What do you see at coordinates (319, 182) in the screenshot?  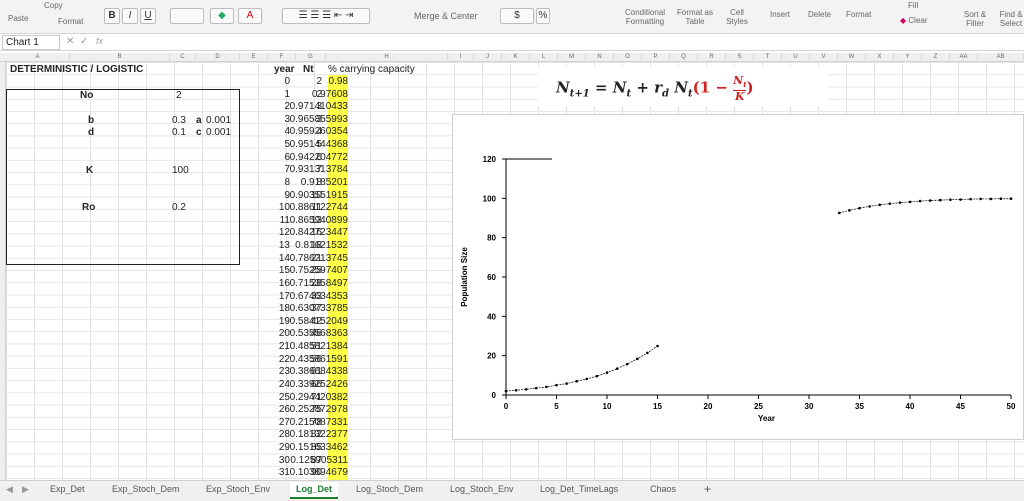 I see `table-cell-nt: 8` at bounding box center [319, 182].